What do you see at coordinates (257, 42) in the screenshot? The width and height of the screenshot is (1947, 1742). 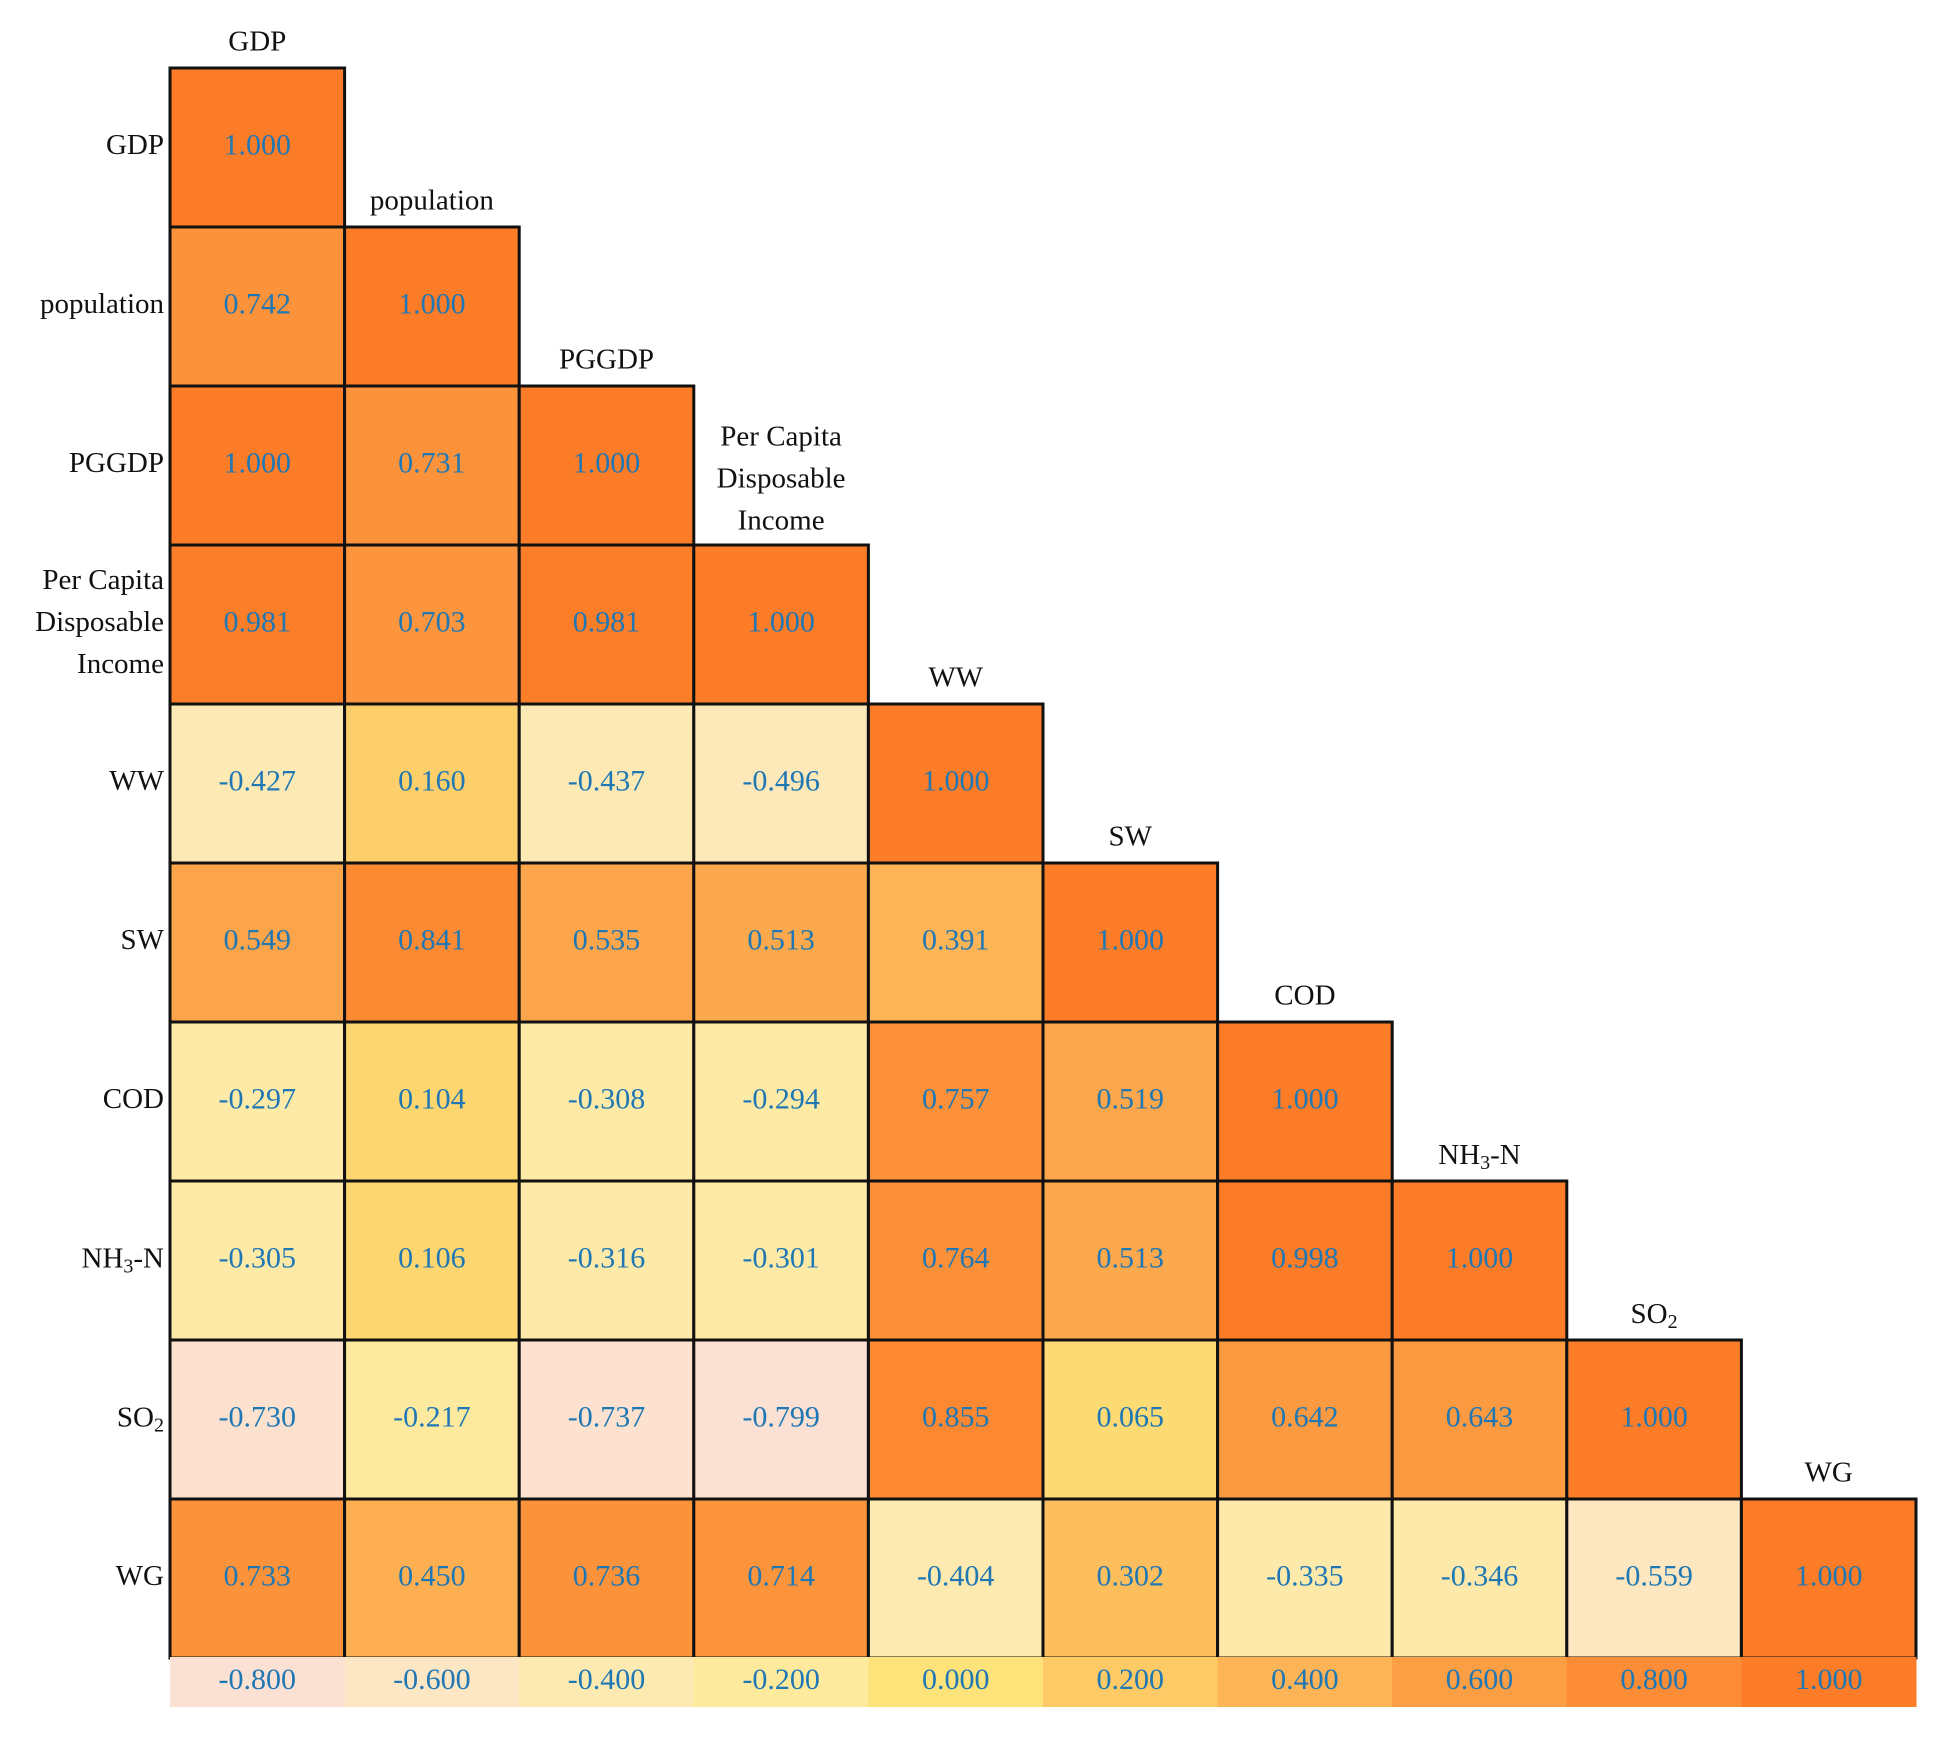 I see `column-label: GDP` at bounding box center [257, 42].